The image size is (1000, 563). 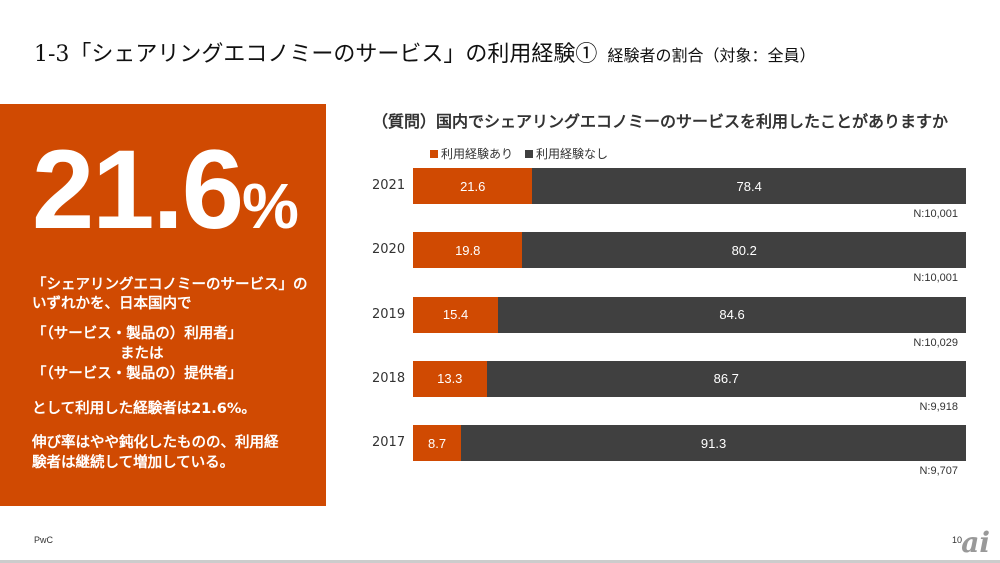 I want to click on bar-segment-not-experienced: 78.4, so click(x=749, y=186).